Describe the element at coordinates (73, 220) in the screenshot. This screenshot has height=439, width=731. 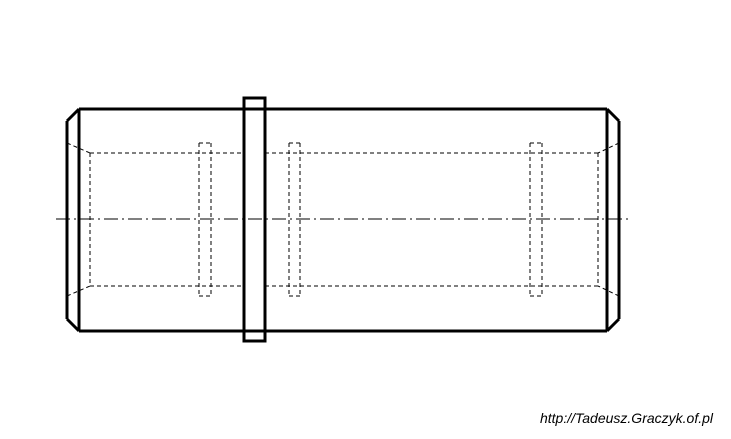
I see `left-chamfer` at that location.